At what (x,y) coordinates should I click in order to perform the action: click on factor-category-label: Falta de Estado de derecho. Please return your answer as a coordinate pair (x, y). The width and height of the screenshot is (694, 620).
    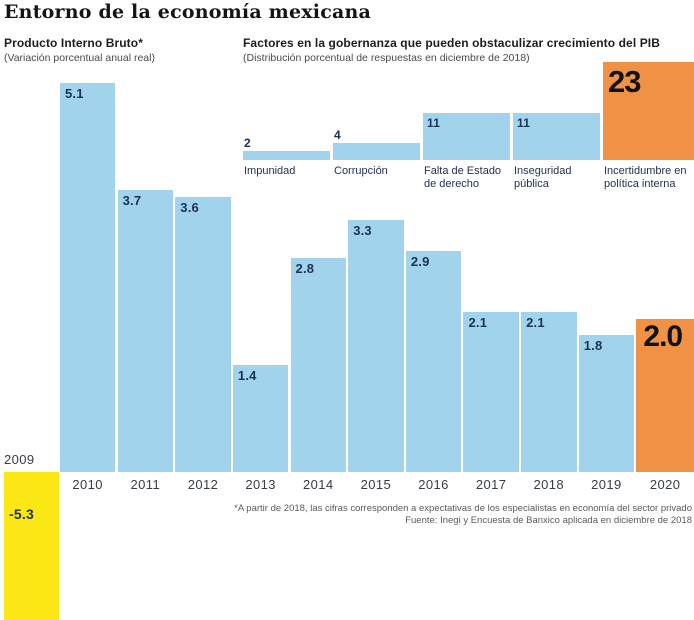
    Looking at the image, I should click on (463, 177).